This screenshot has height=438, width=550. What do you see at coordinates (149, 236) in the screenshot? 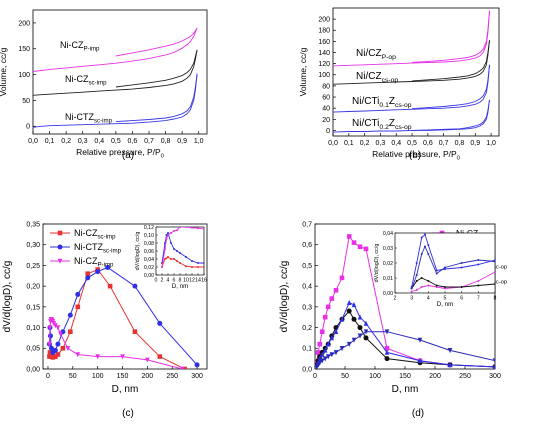
I see `inset-y-tick-label: 0,10` at bounding box center [149, 236].